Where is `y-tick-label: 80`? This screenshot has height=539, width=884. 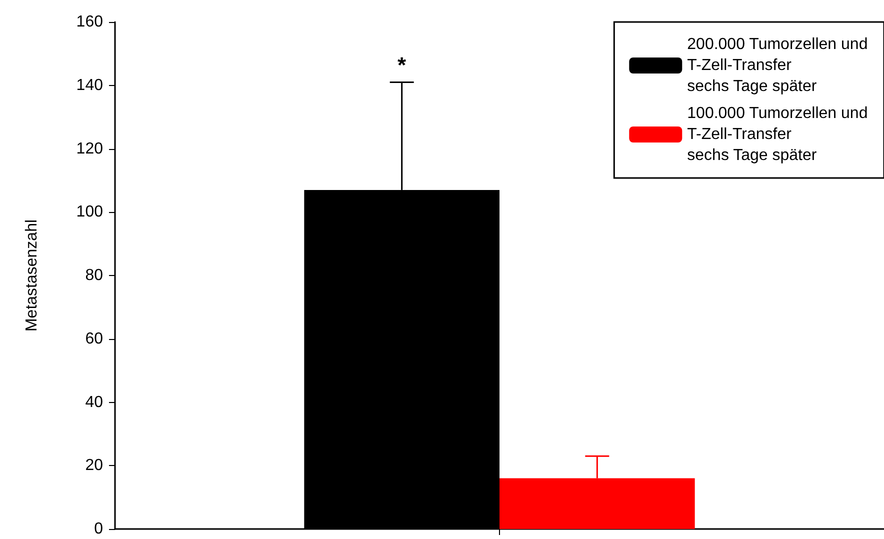 y-tick-label: 80 is located at coordinates (94, 275).